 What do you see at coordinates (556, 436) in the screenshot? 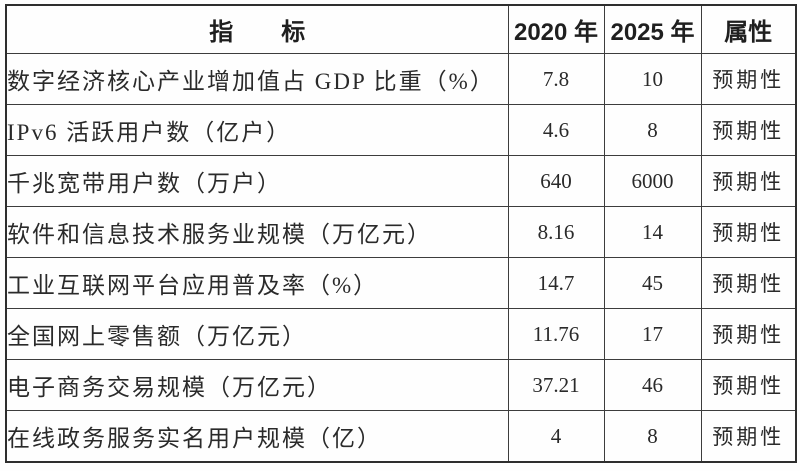
I see `value-2020-cell: 4` at bounding box center [556, 436].